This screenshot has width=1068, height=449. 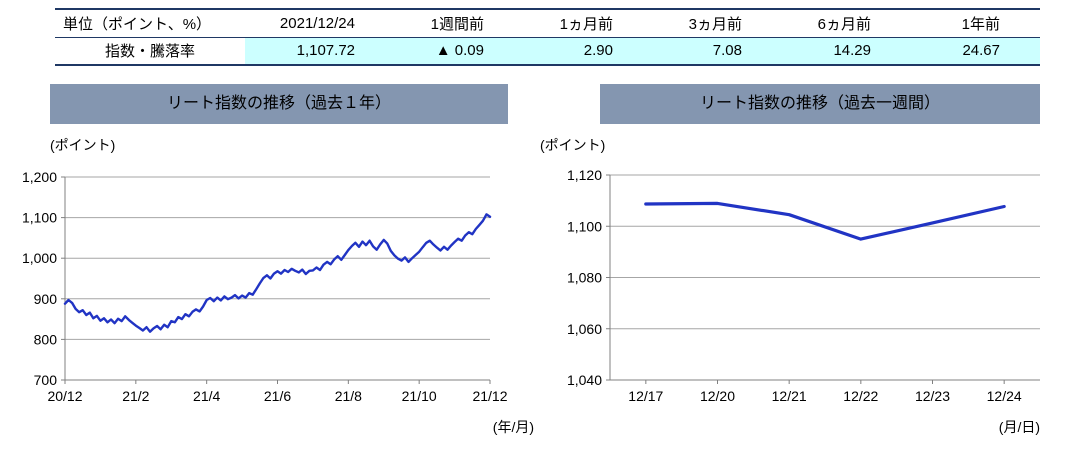 I want to click on y-axis-tick-label: 1,040, so click(x=584, y=380).